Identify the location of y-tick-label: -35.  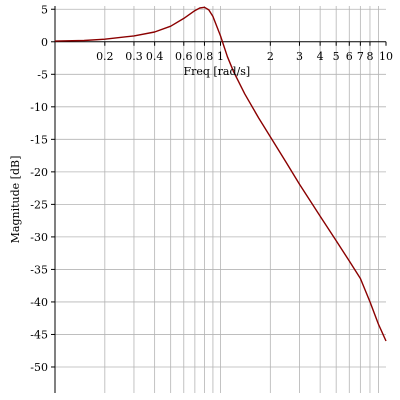
(39, 269).